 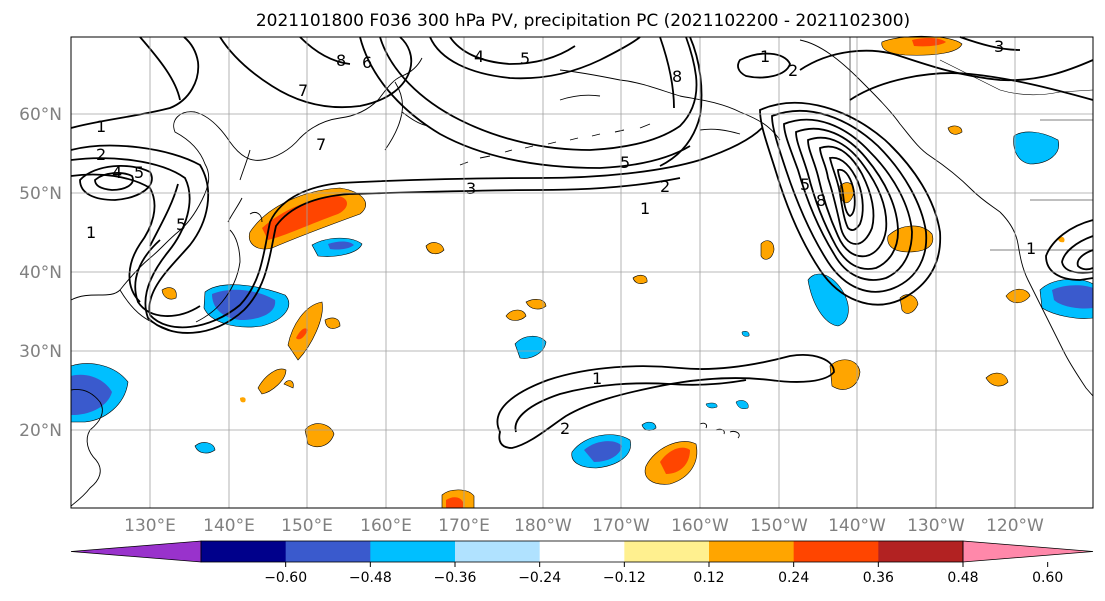 I want to click on colorbar-frame, so click(x=582, y=551).